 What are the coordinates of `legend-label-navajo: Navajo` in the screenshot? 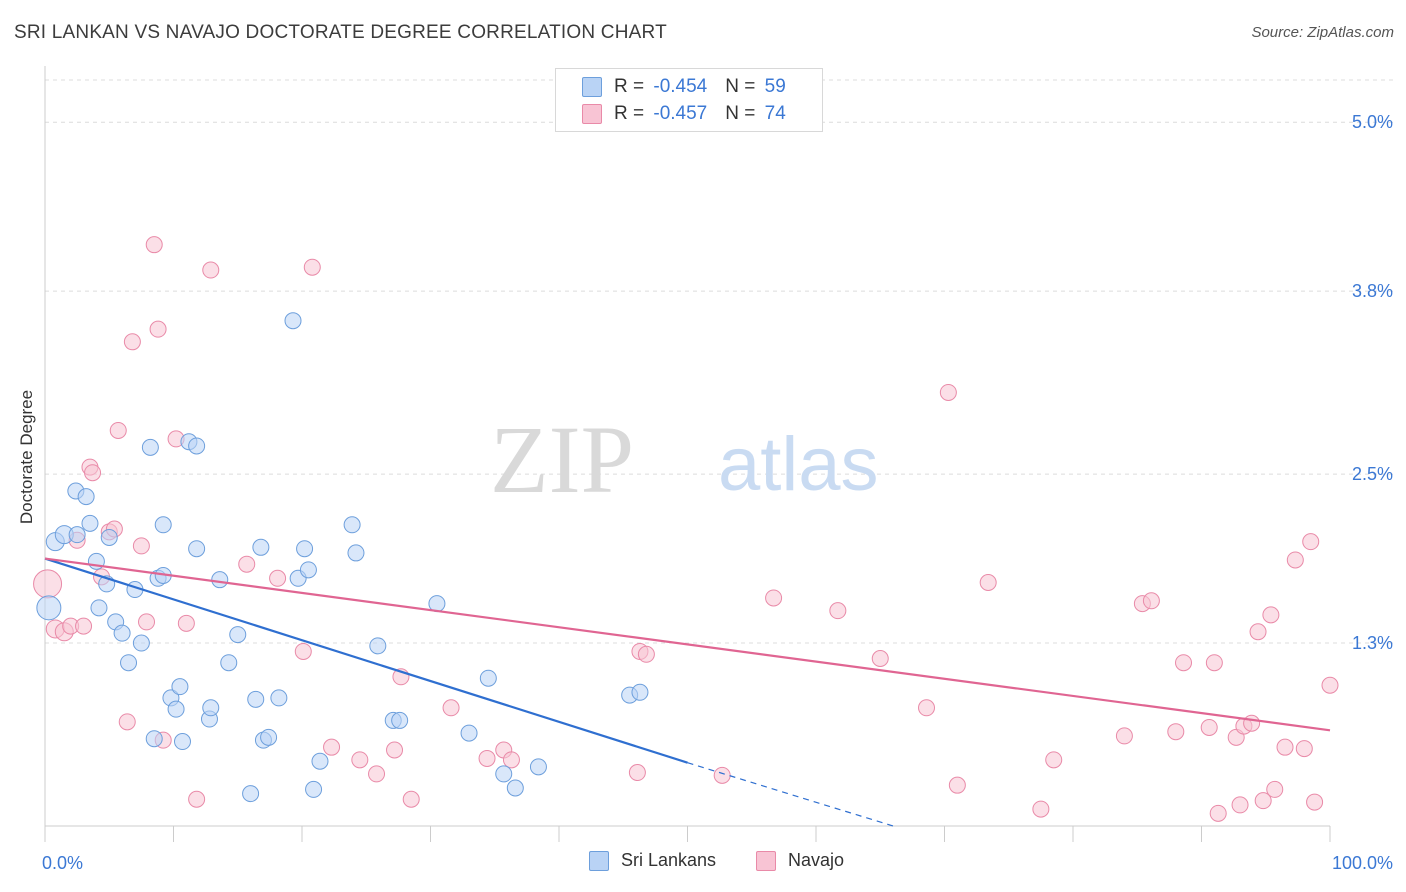 It's located at (816, 860).